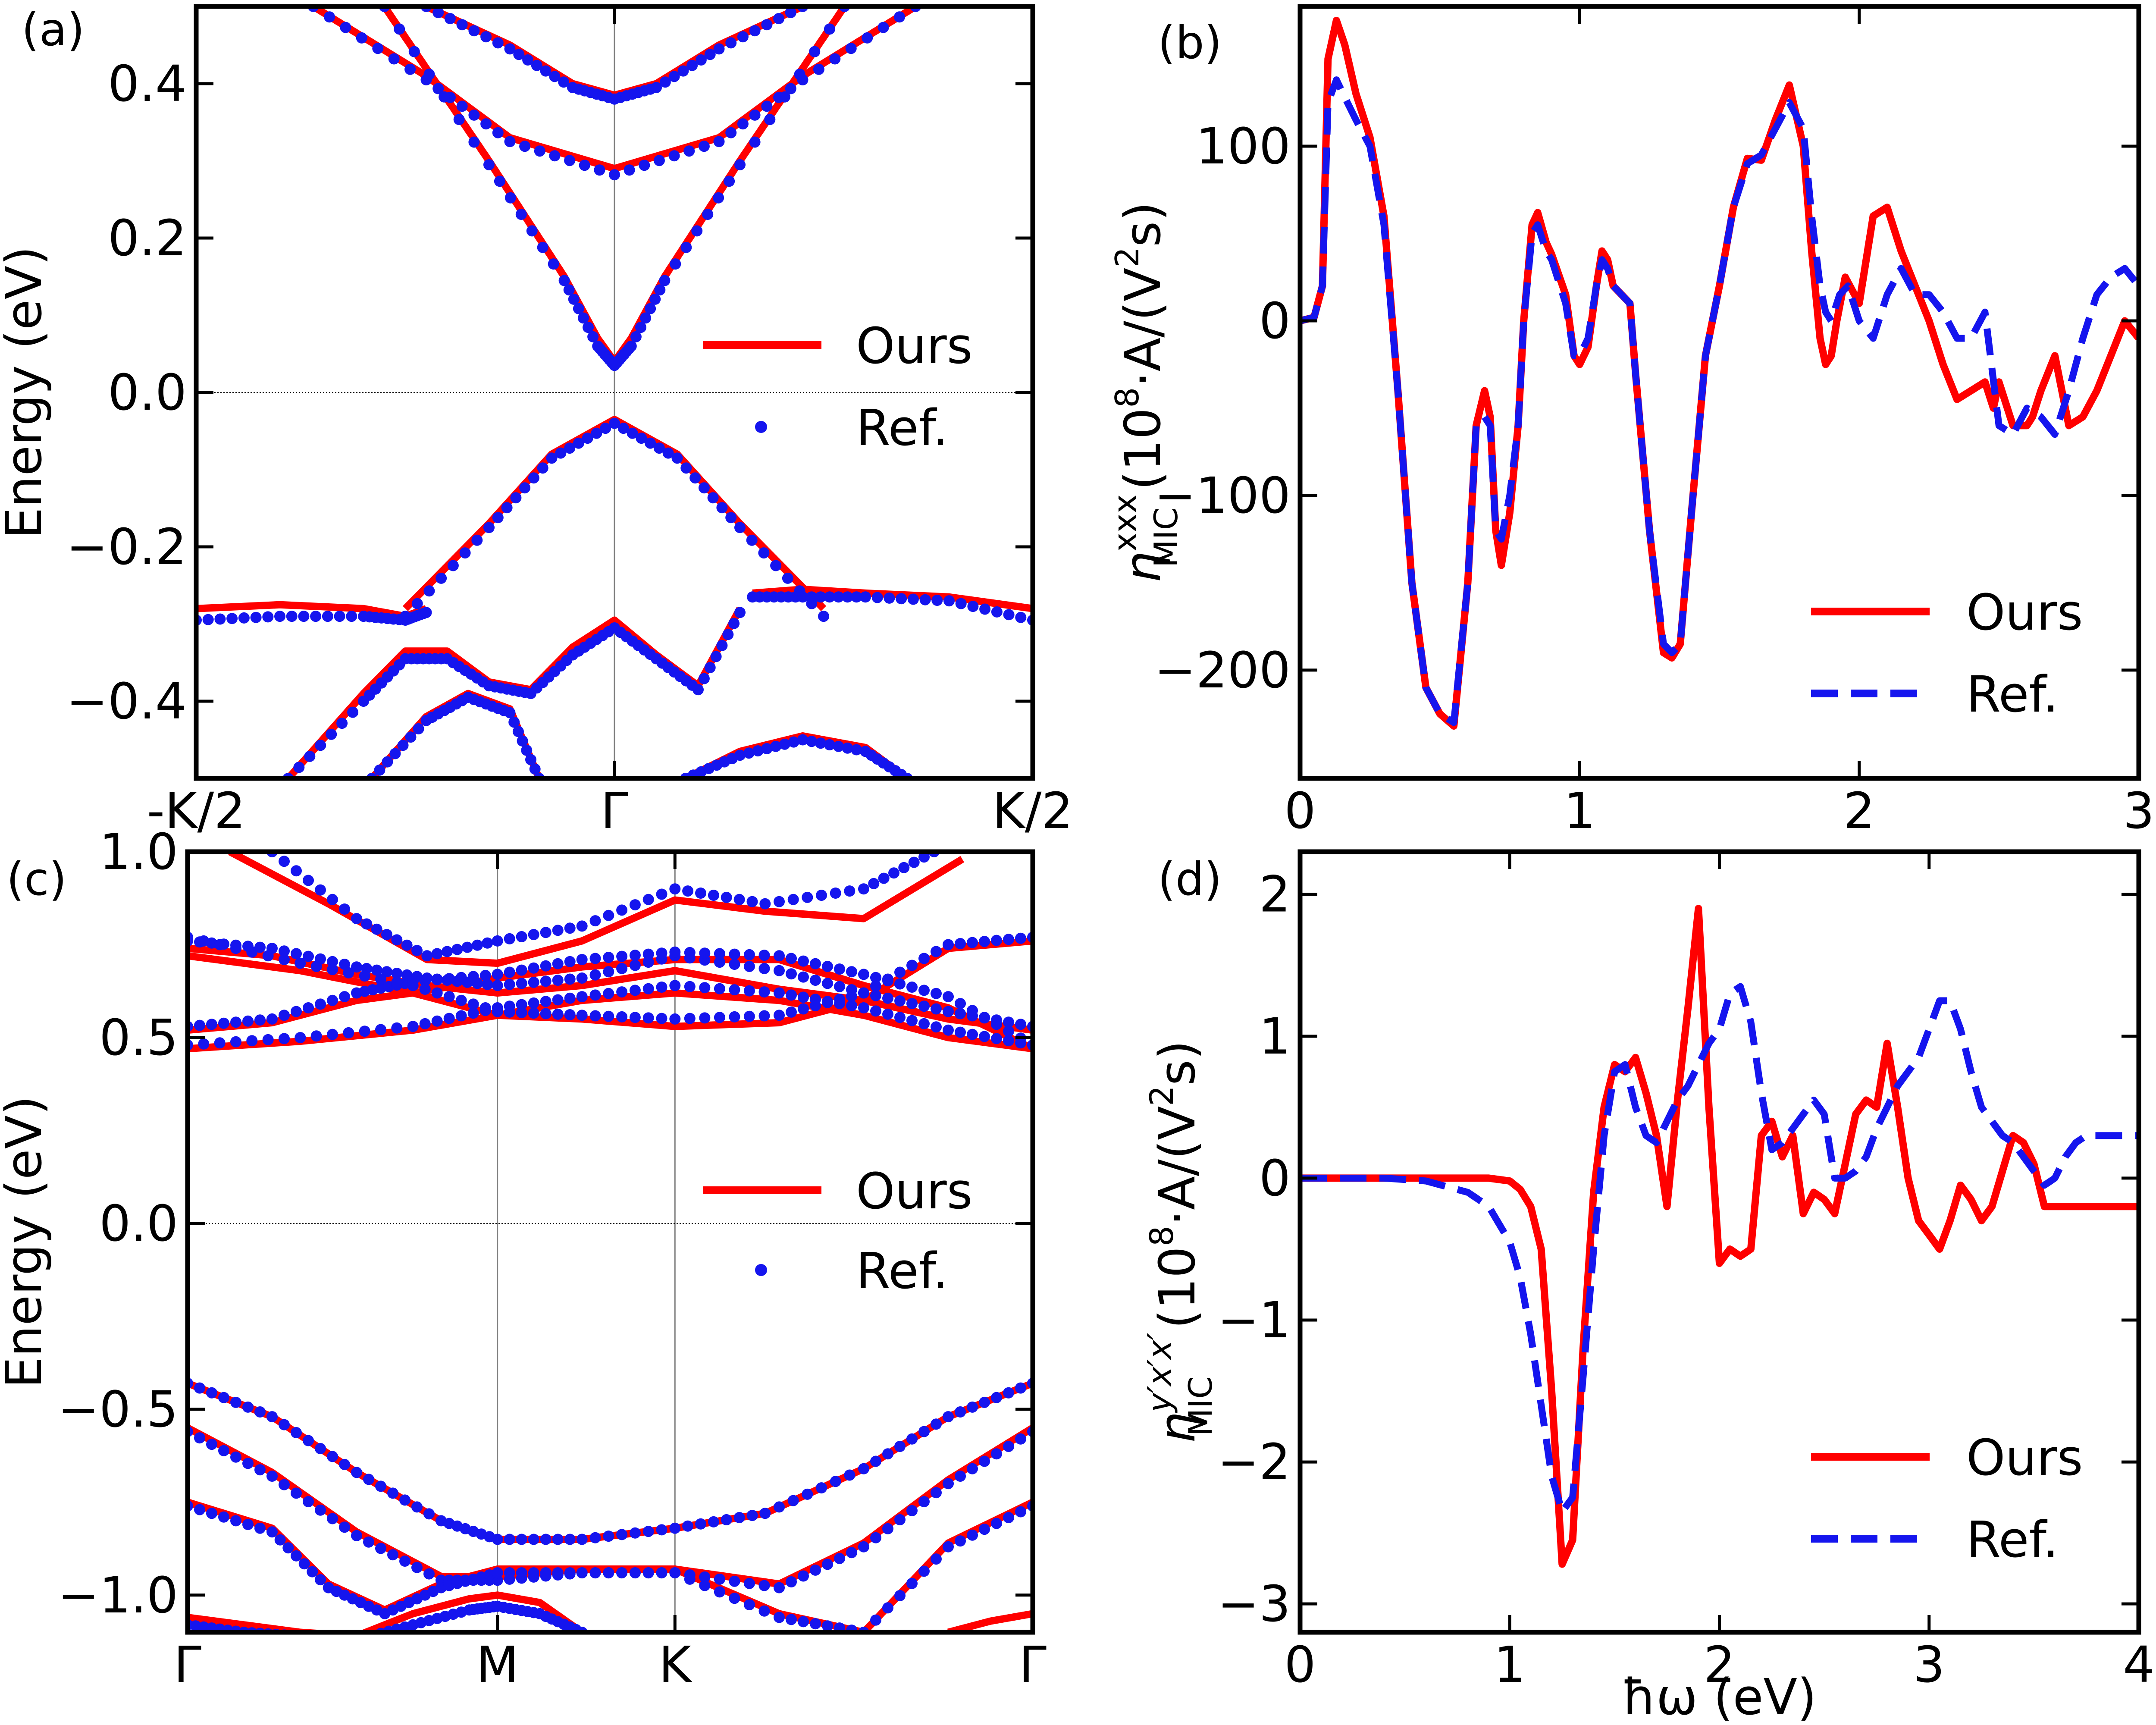  What do you see at coordinates (2024, 1458) in the screenshot?
I see `legend-ours-label-d: Ours` at bounding box center [2024, 1458].